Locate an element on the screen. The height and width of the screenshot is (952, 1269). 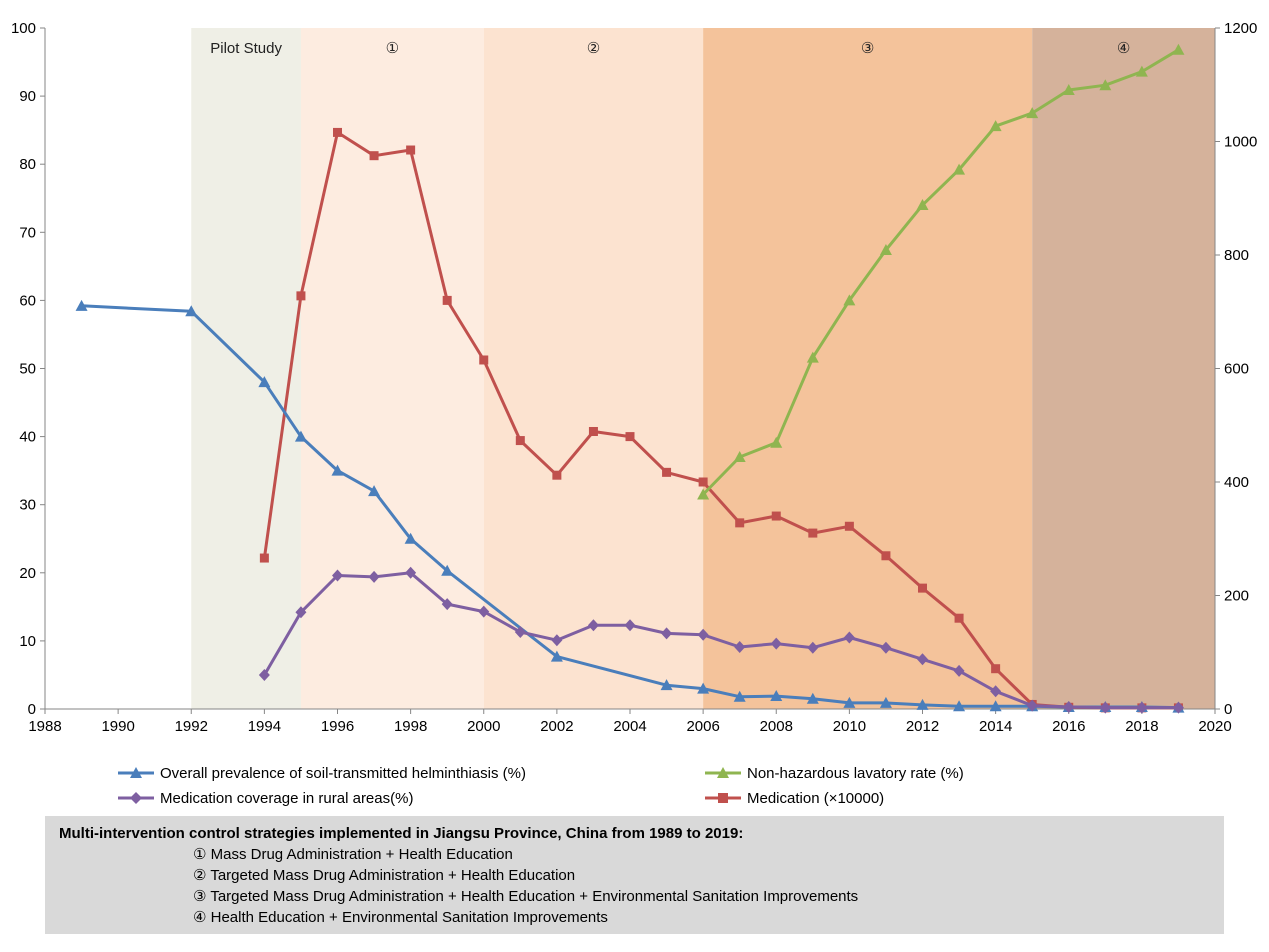
y-left-tick-label: 10 is located at coordinates (27, 641).